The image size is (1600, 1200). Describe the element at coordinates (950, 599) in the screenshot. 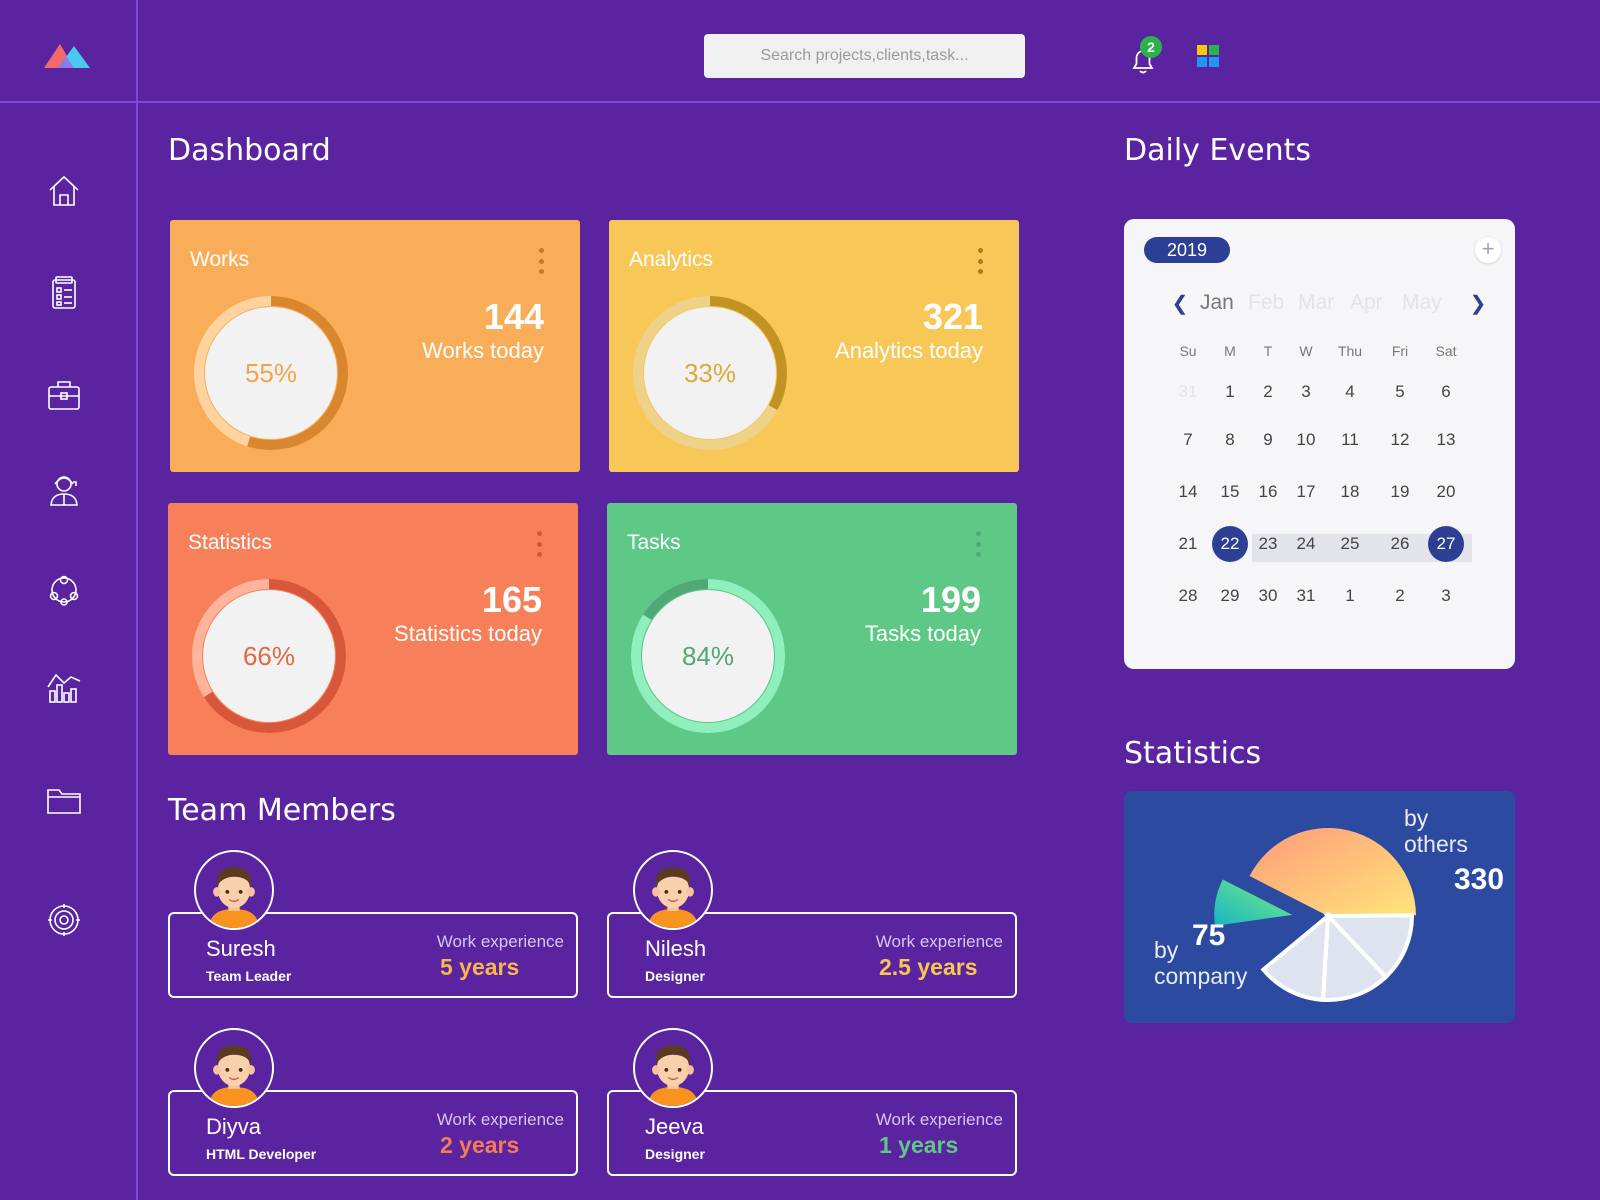

I see `card-count: 199` at that location.